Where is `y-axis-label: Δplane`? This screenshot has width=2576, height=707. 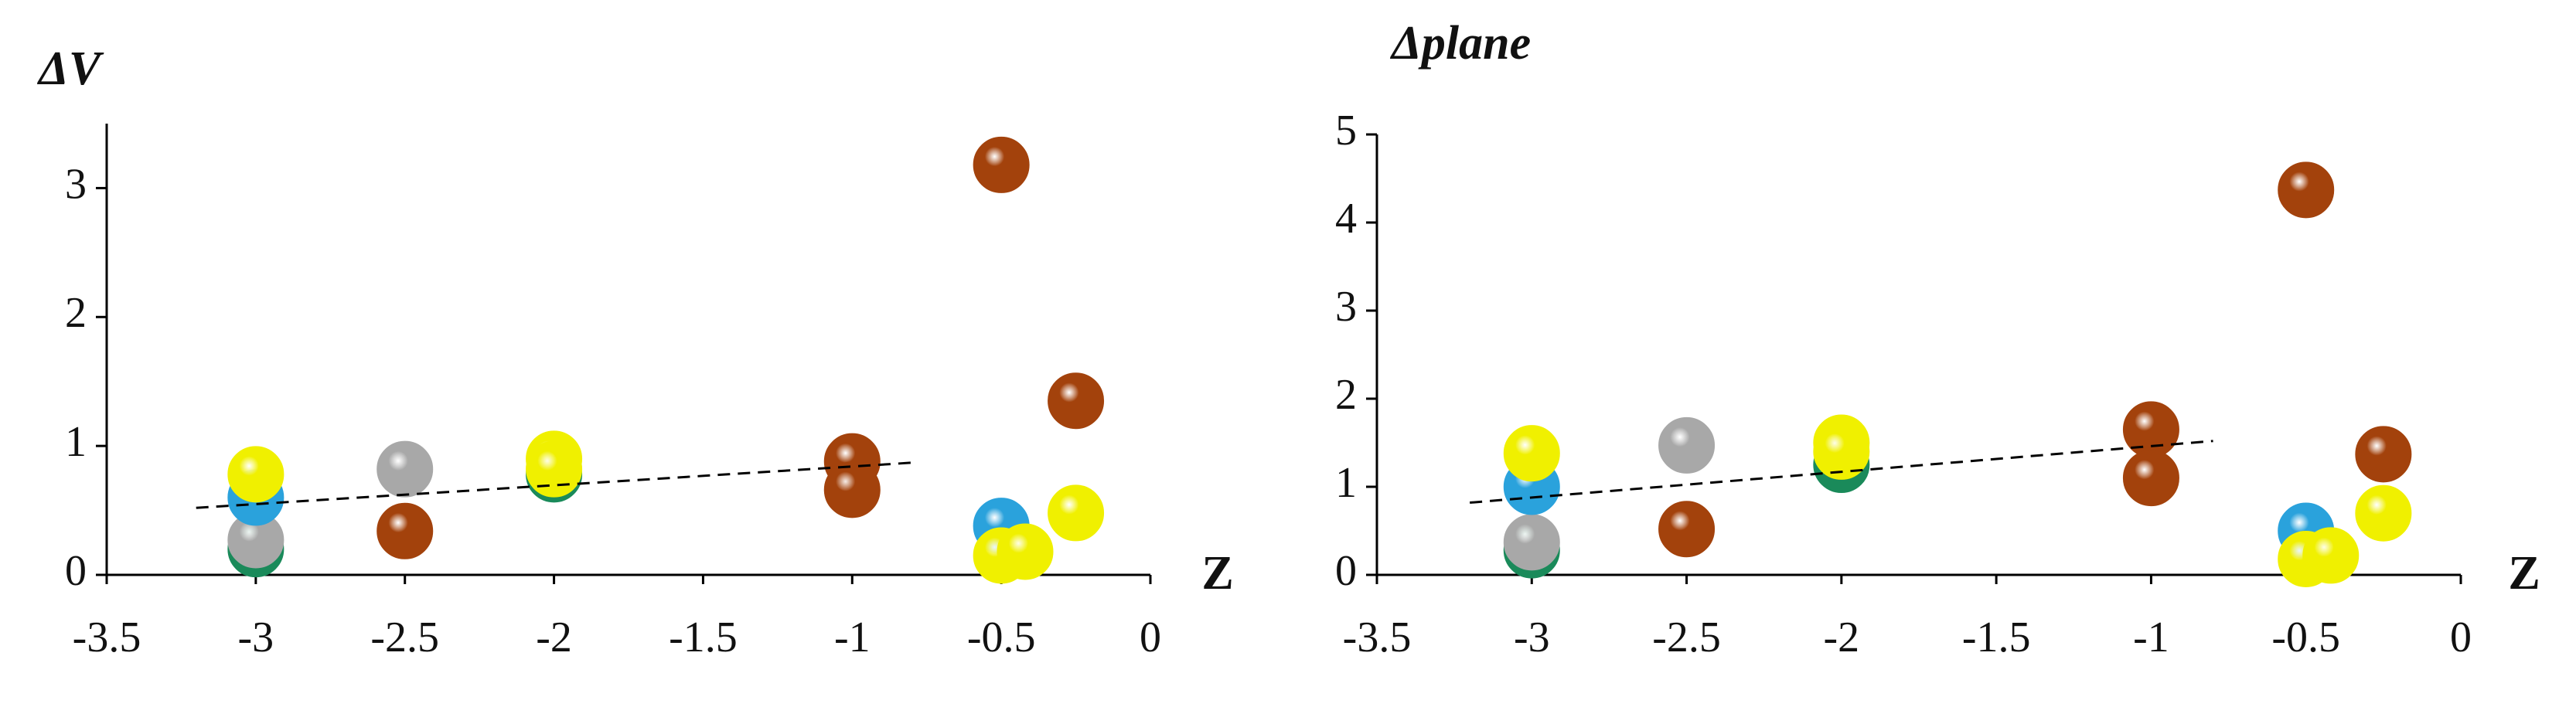 y-axis-label: Δplane is located at coordinates (1460, 43).